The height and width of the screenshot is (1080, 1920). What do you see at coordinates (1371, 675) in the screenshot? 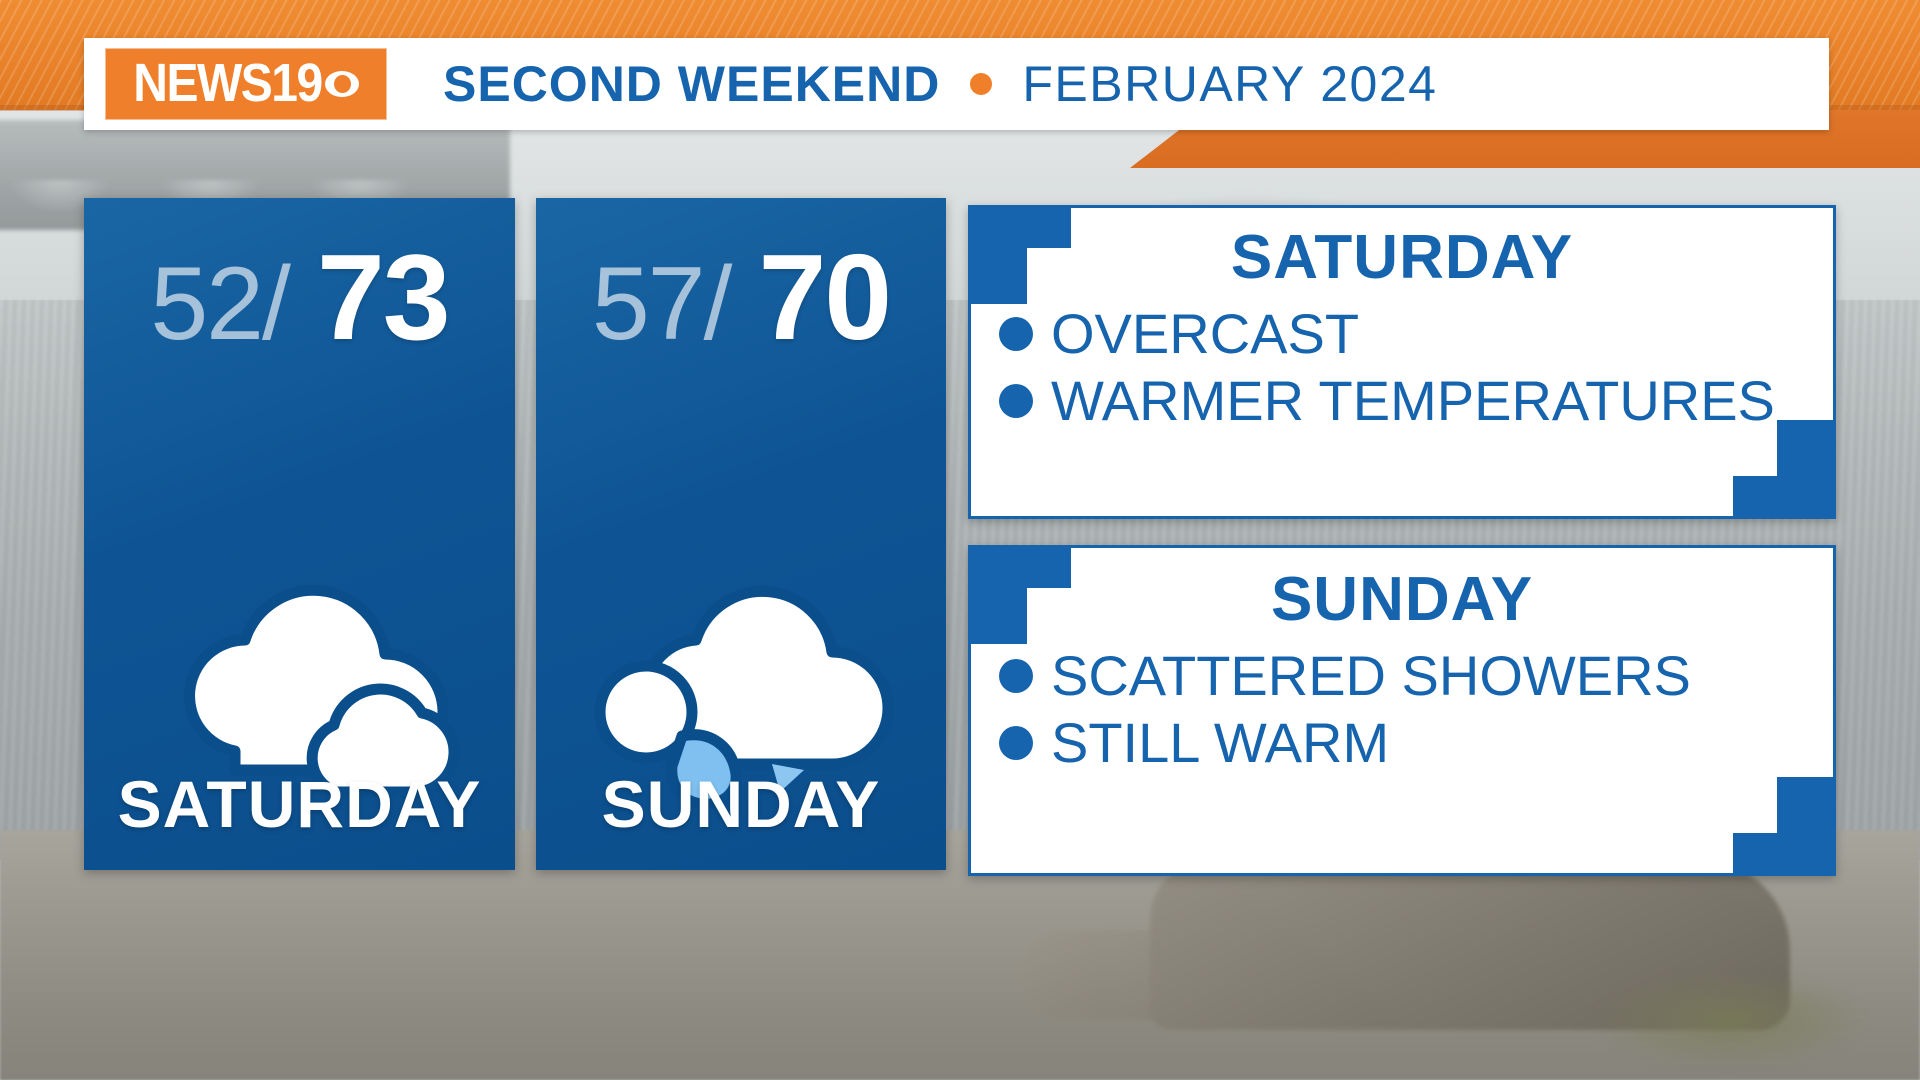
I see `list-item-label: SCATTERED SHOWERS` at bounding box center [1371, 675].